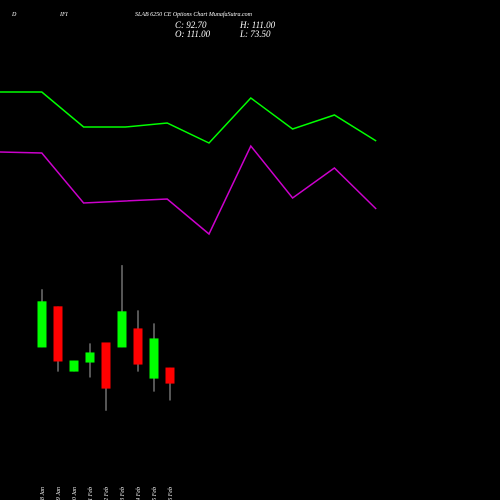 Image resolution: width=500 pixels, height=500 pixels. I want to click on x-tick-label: 02 Feb, so click(107, 493).